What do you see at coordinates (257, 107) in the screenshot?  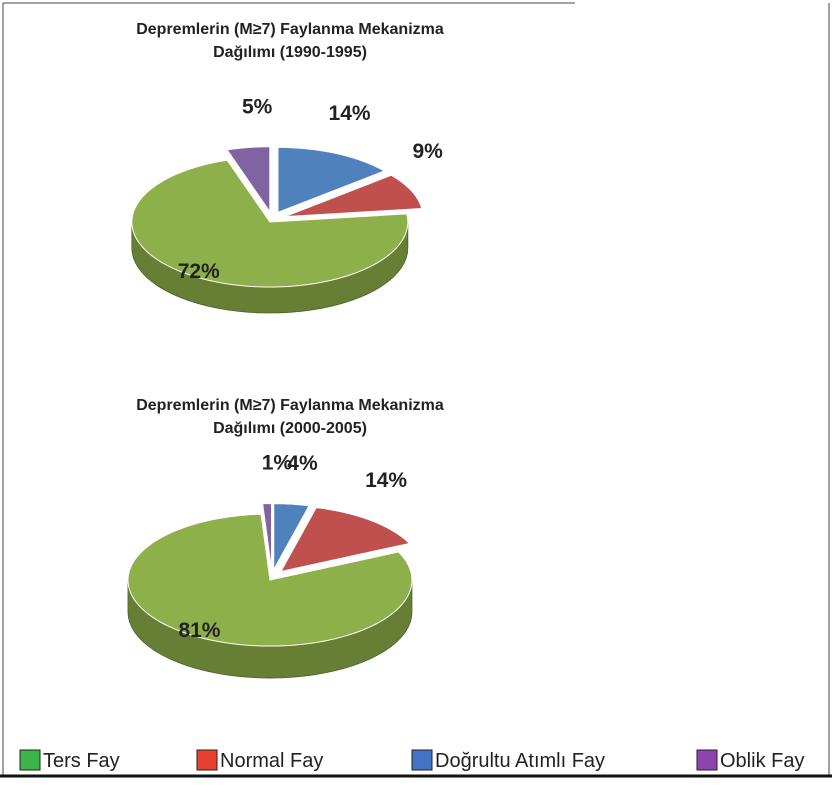 I see `data-label: 5%` at bounding box center [257, 107].